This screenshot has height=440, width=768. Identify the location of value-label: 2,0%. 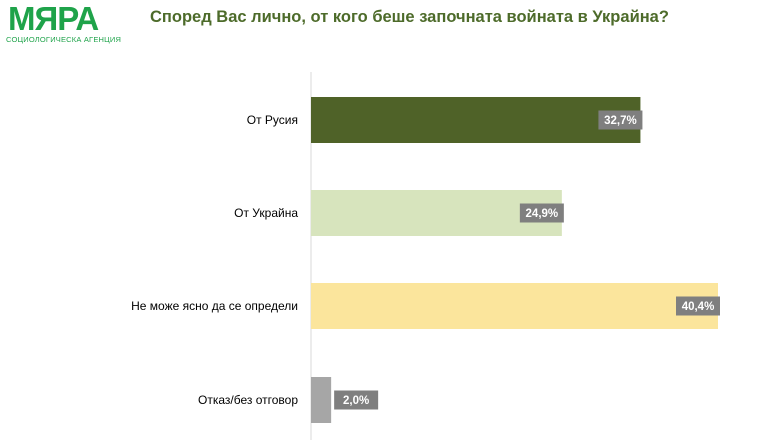
(356, 401).